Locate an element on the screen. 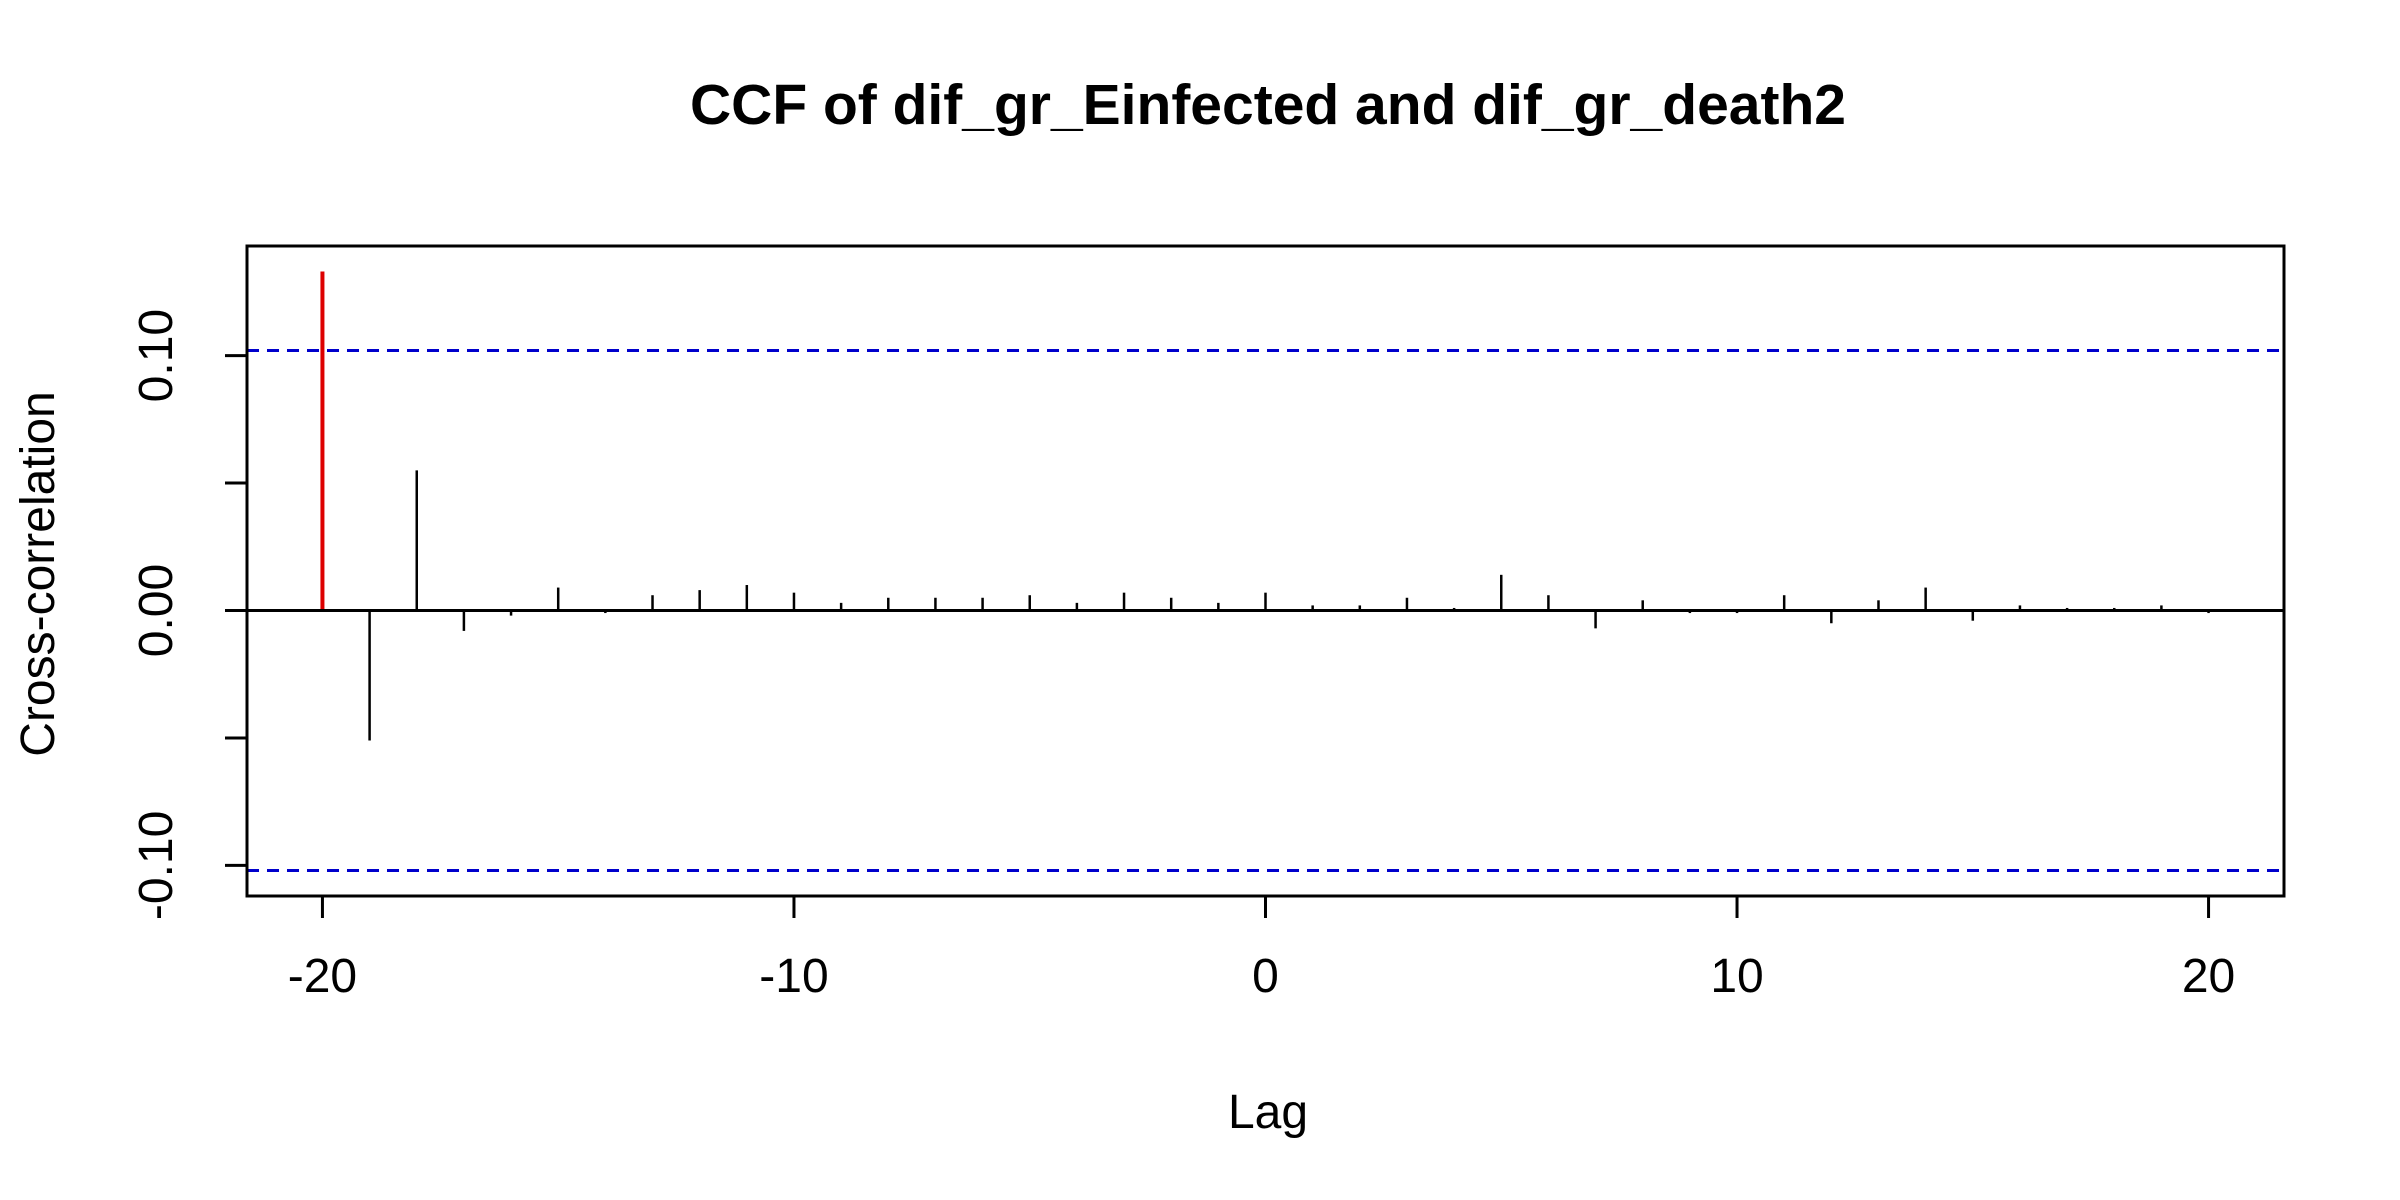 Image resolution: width=2400 pixels, height=1200 pixels. y-axis: -0.10 0.00 0.10 is located at coordinates (189, 614).